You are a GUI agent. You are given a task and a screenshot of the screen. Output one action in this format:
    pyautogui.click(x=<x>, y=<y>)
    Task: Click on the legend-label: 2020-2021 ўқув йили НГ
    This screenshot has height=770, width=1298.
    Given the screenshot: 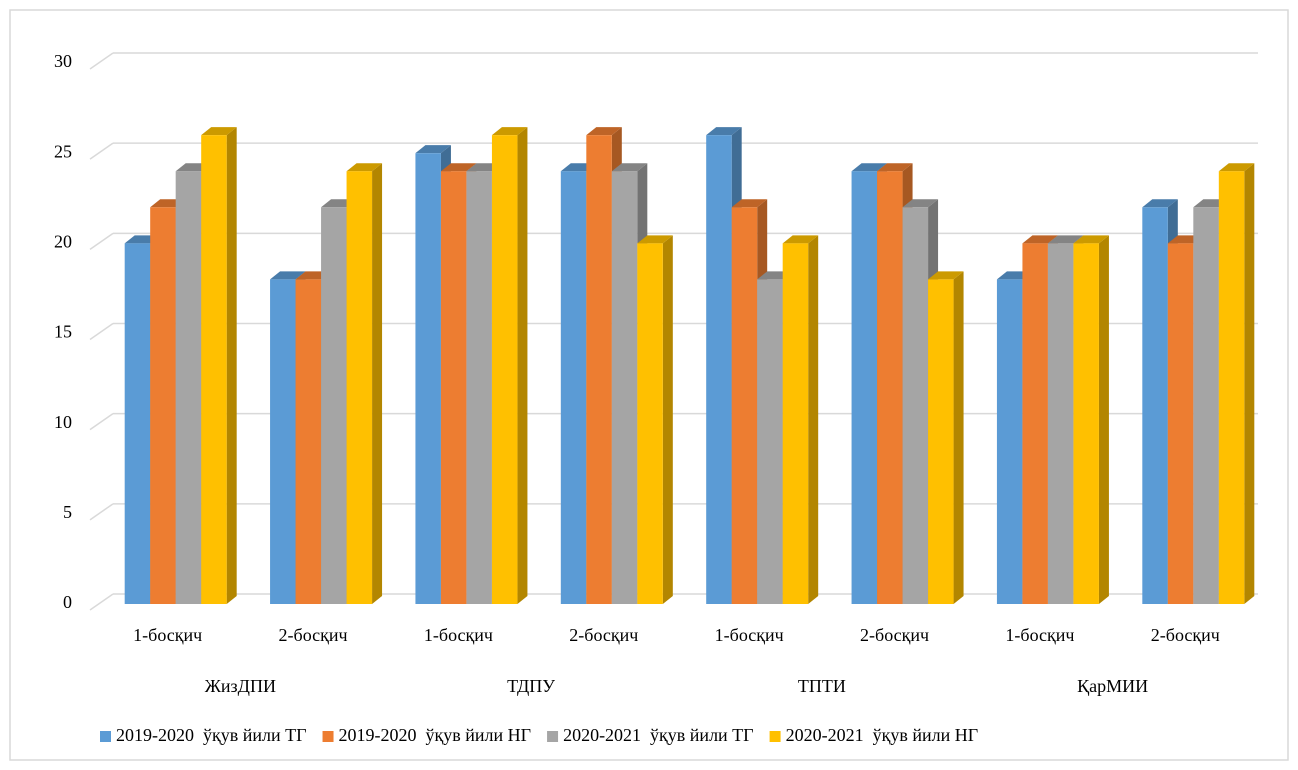 What is the action you would take?
    pyautogui.click(x=882, y=735)
    